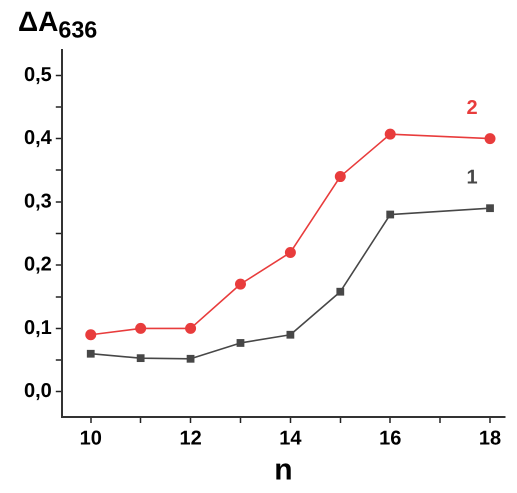 This screenshot has height=493, width=517. What do you see at coordinates (490, 439) in the screenshot?
I see `x-tick-label: 18` at bounding box center [490, 439].